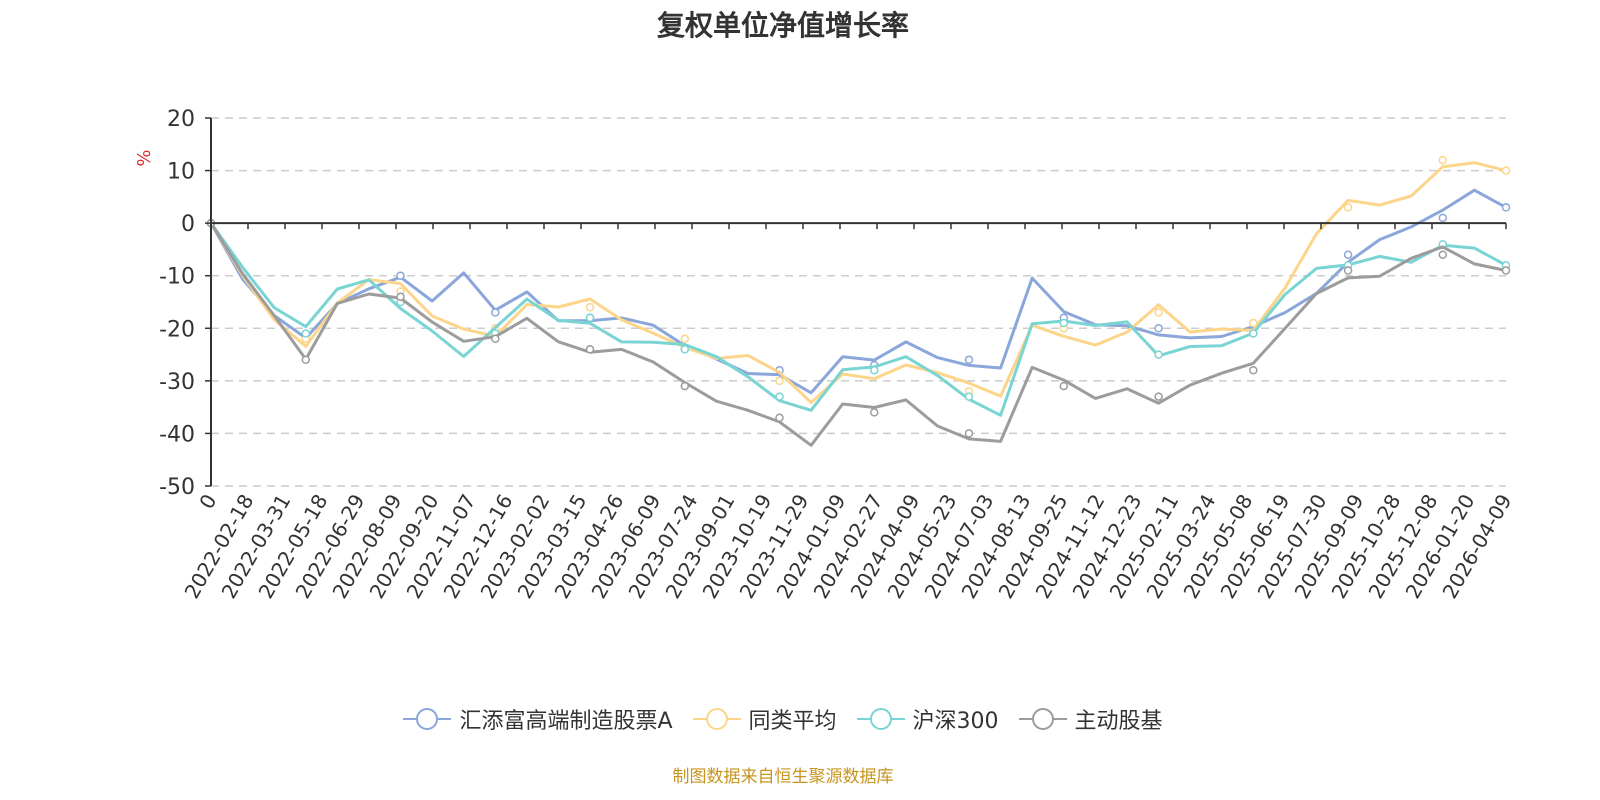 The height and width of the screenshot is (800, 1600). Describe the element at coordinates (177, 329) in the screenshot. I see `y-tick-label: -20` at that location.